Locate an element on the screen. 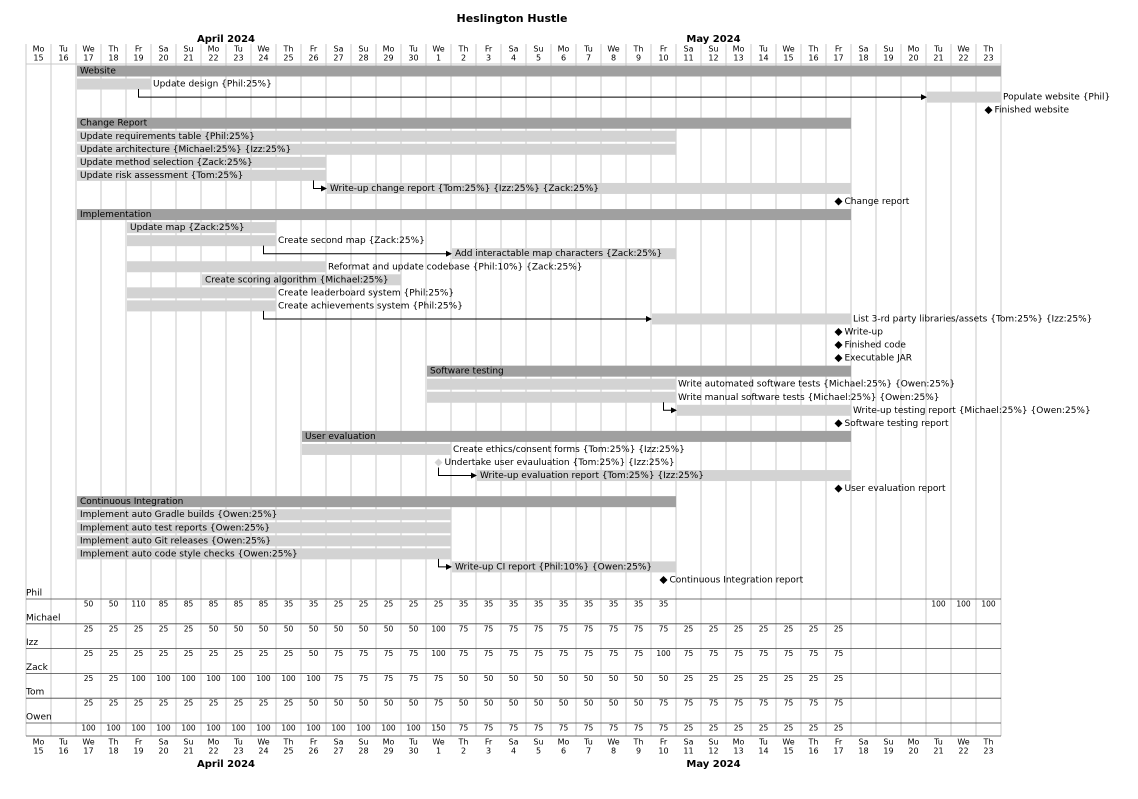 The image size is (1138, 799). day-label: 10 is located at coordinates (663, 58).